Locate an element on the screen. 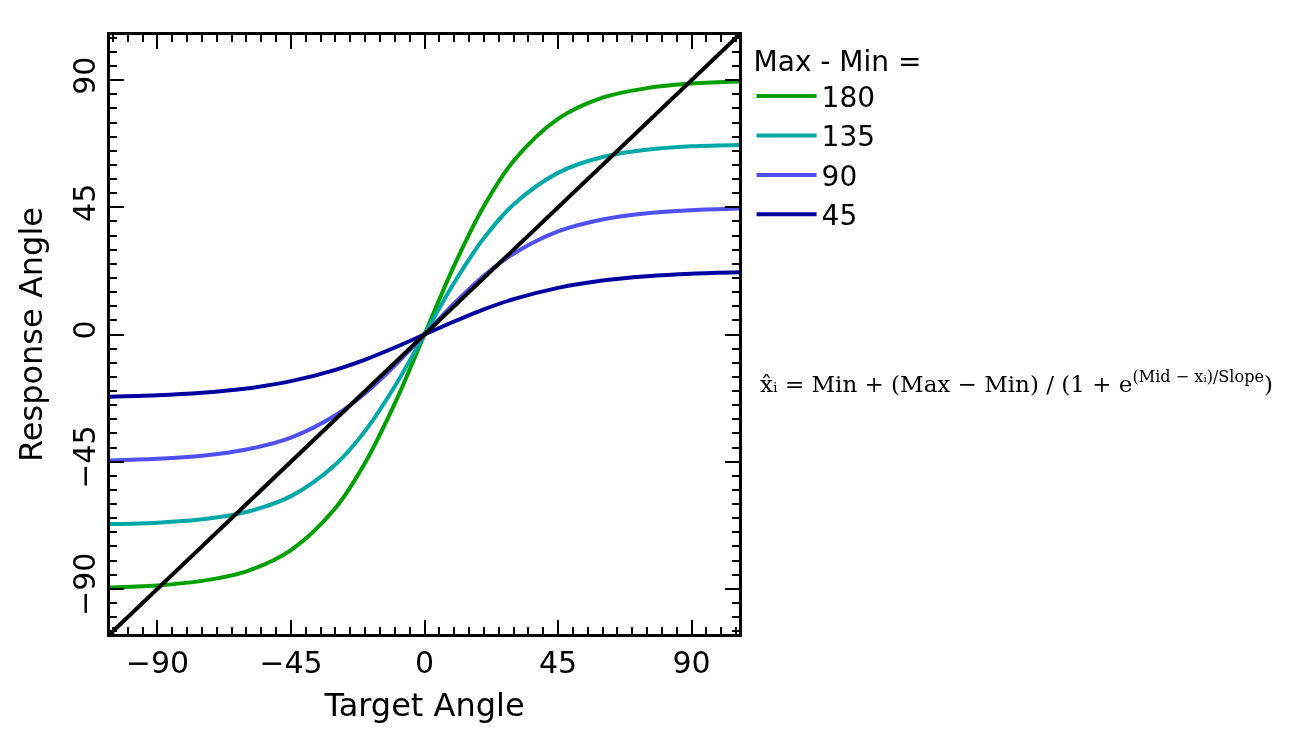  y-tick-label: 0 is located at coordinates (84, 330).